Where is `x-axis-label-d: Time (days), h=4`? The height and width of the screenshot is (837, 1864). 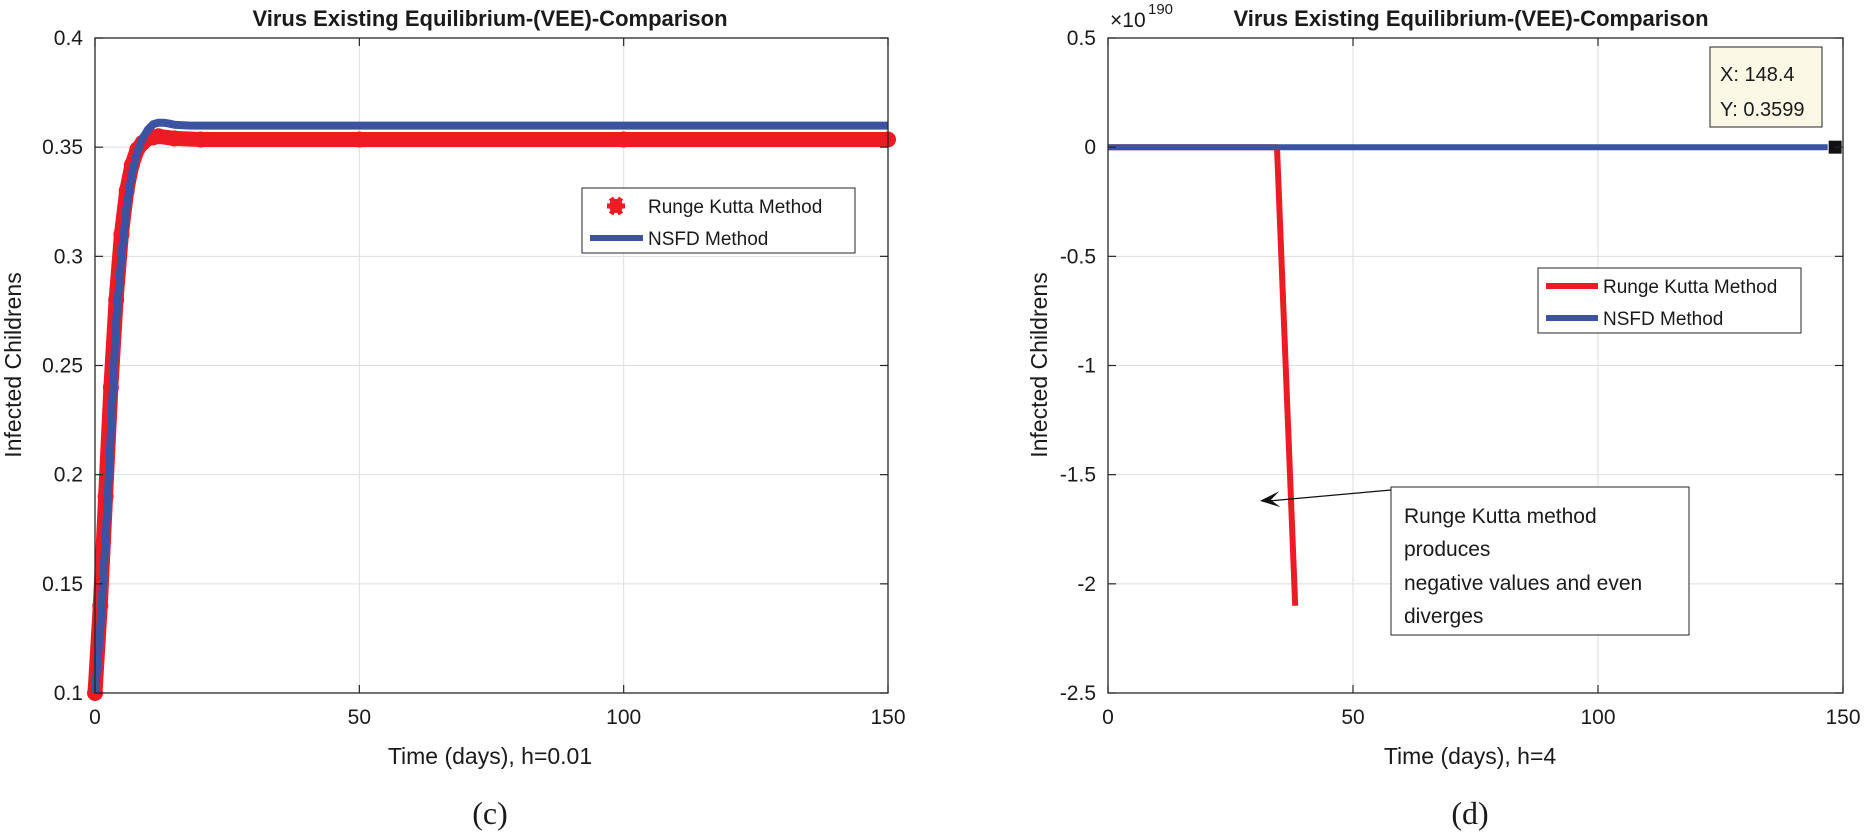 x-axis-label-d: Time (days), h=4 is located at coordinates (1470, 756).